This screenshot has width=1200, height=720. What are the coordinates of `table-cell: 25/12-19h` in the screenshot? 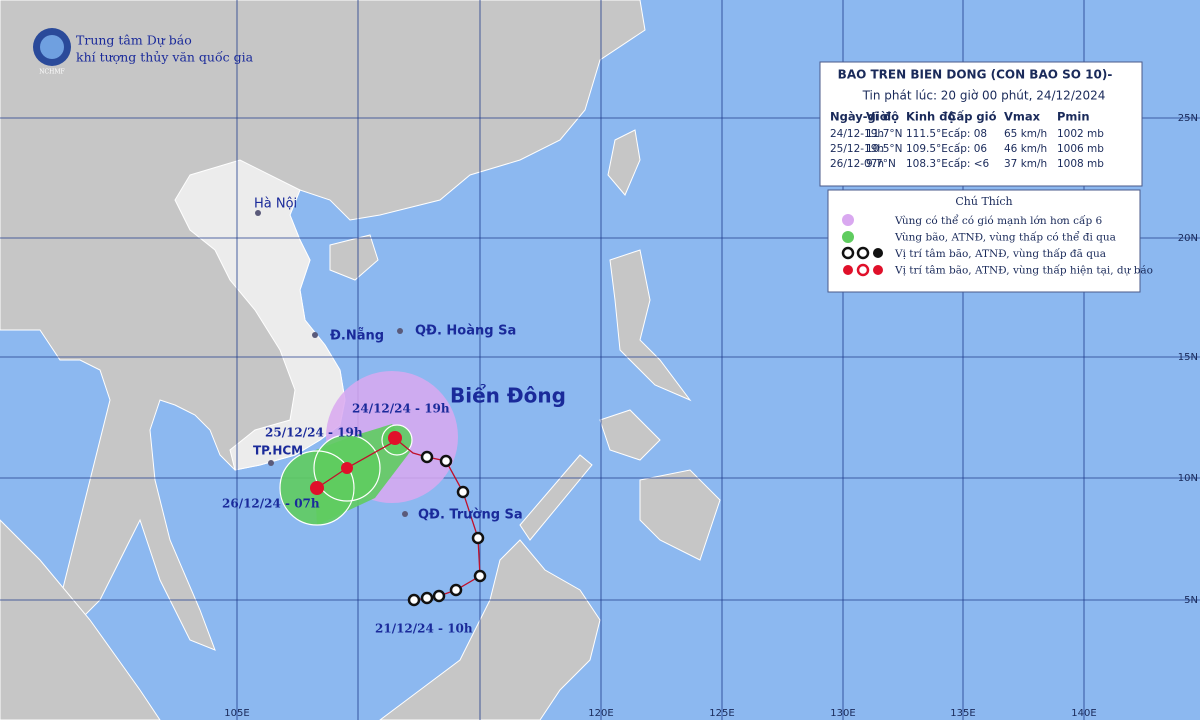 It's located at (857, 149).